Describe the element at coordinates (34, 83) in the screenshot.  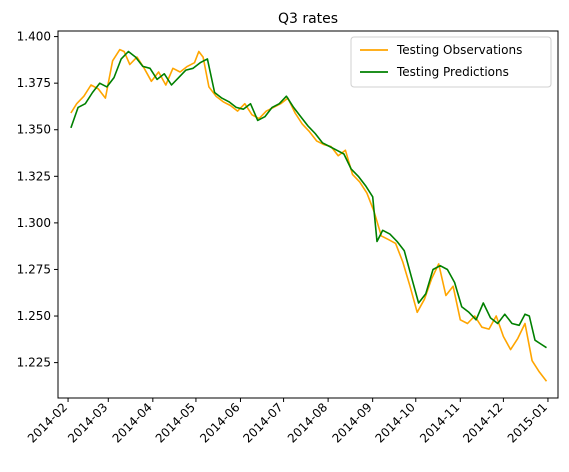
I see `y-tick-label: 1.375` at that location.